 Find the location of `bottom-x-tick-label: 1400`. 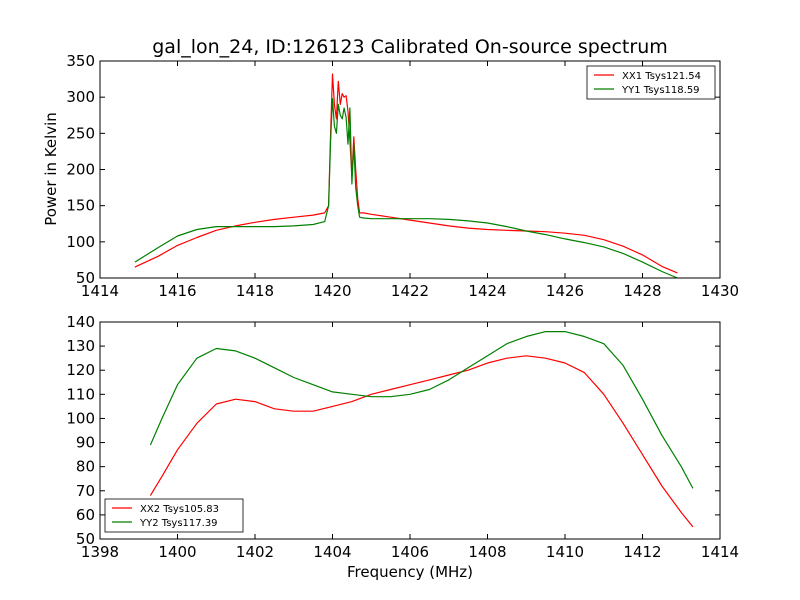

bottom-x-tick-label: 1400 is located at coordinates (177, 552).